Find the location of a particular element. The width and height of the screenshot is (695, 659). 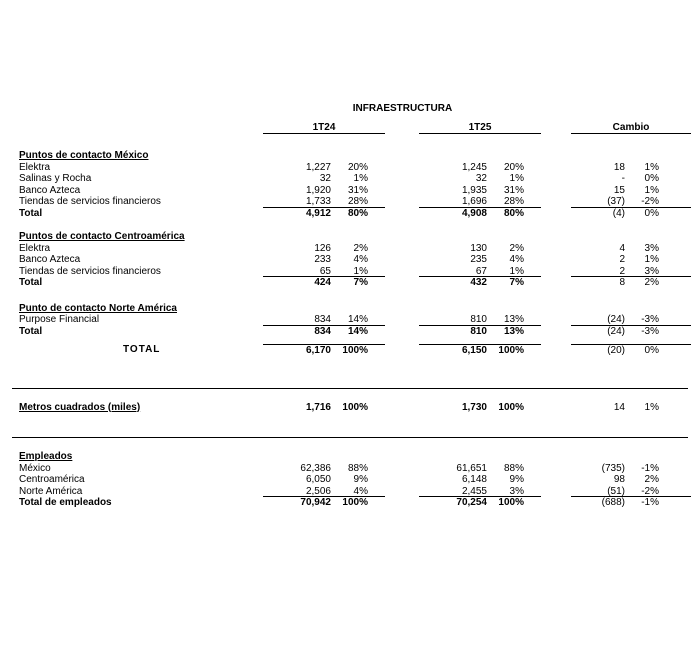

metros-label: Metros cuadrados (miles) is located at coordinates (141, 408).